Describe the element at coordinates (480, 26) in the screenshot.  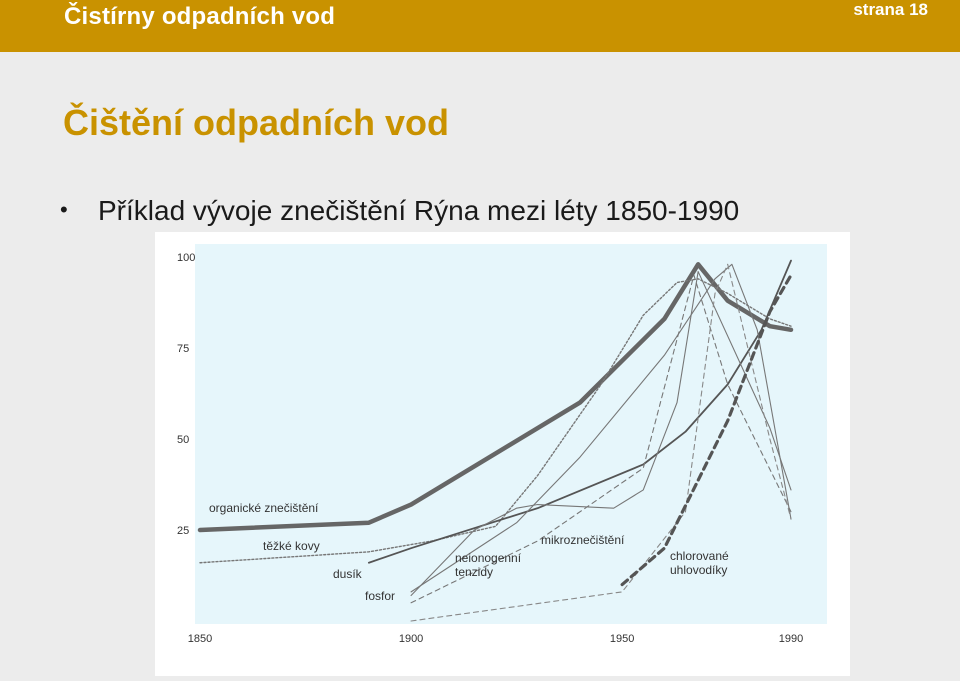
I see `header-bar: Čistírny odpadních vod strana 18` at that location.